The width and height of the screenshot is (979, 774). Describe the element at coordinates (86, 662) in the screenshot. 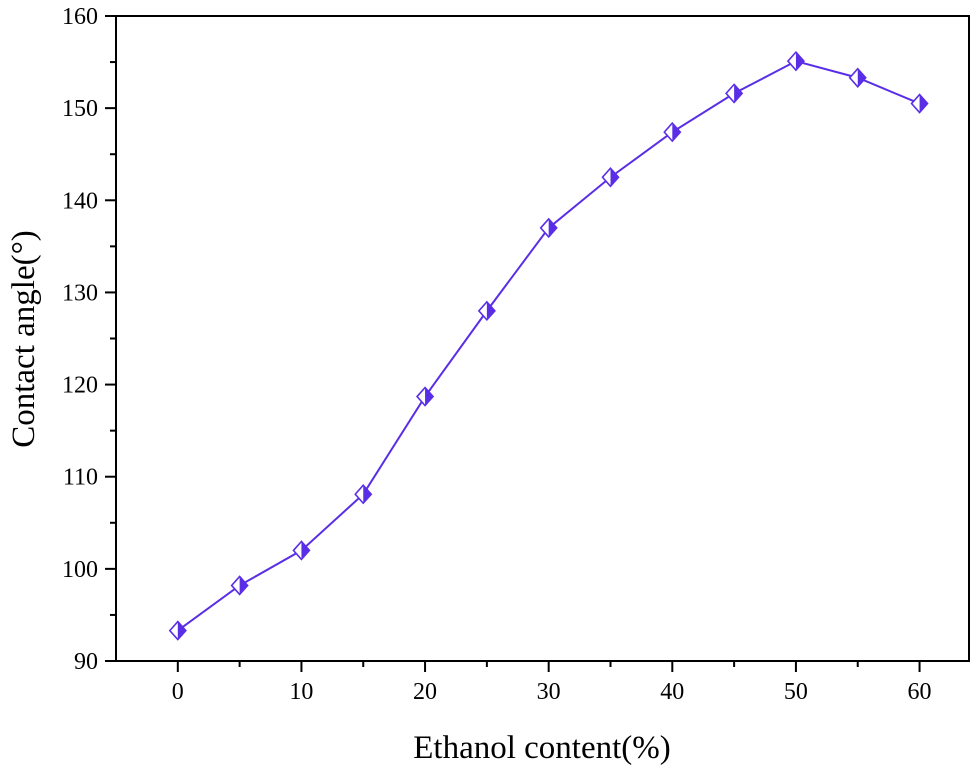

I see `y-tick-label: 90` at that location.